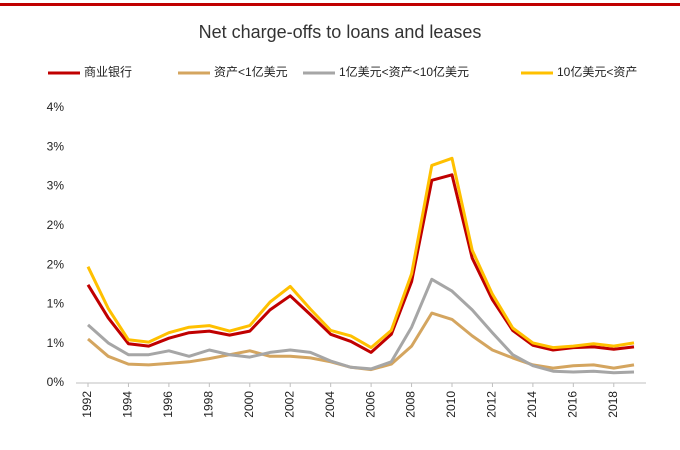  What do you see at coordinates (370, 404) in the screenshot?
I see `x-tick-label: 2006` at bounding box center [370, 404].